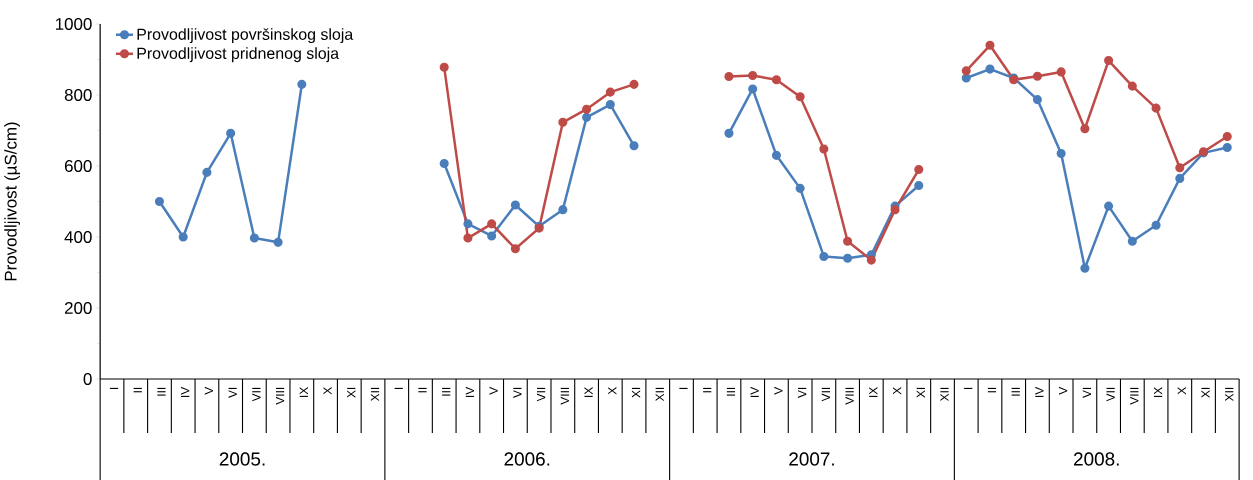 This screenshot has height=480, width=1253. Describe the element at coordinates (245, 36) in the screenshot. I see `legend-label: Provodljivost površinskog sloja` at that location.